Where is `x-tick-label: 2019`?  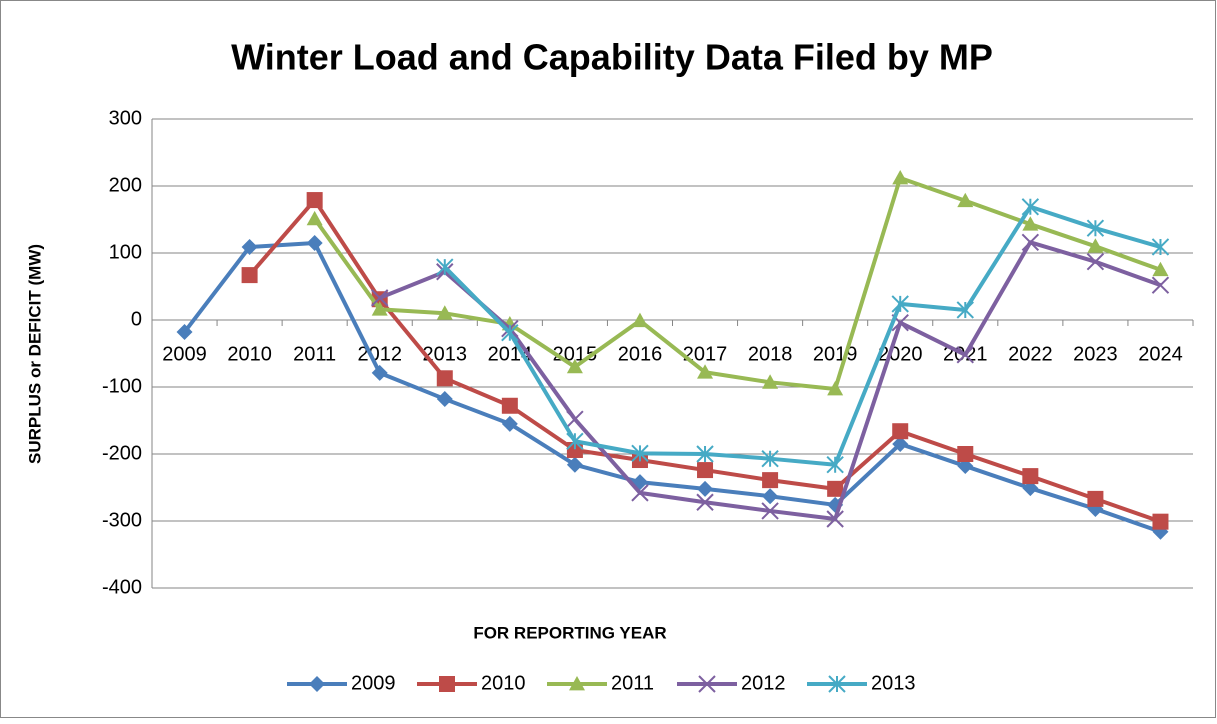 x-tick-label: 2019 is located at coordinates (835, 354).